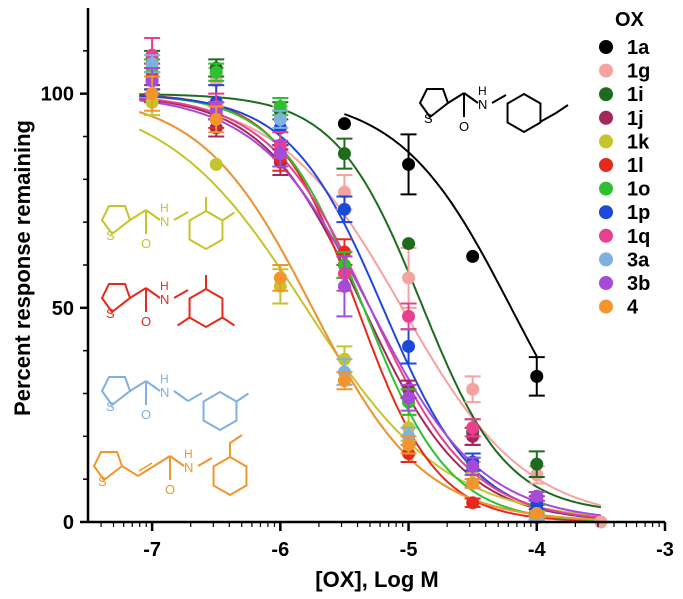 This screenshot has width=683, height=599. Describe the element at coordinates (606, 165) in the screenshot. I see `legend-marker-1l` at that location.